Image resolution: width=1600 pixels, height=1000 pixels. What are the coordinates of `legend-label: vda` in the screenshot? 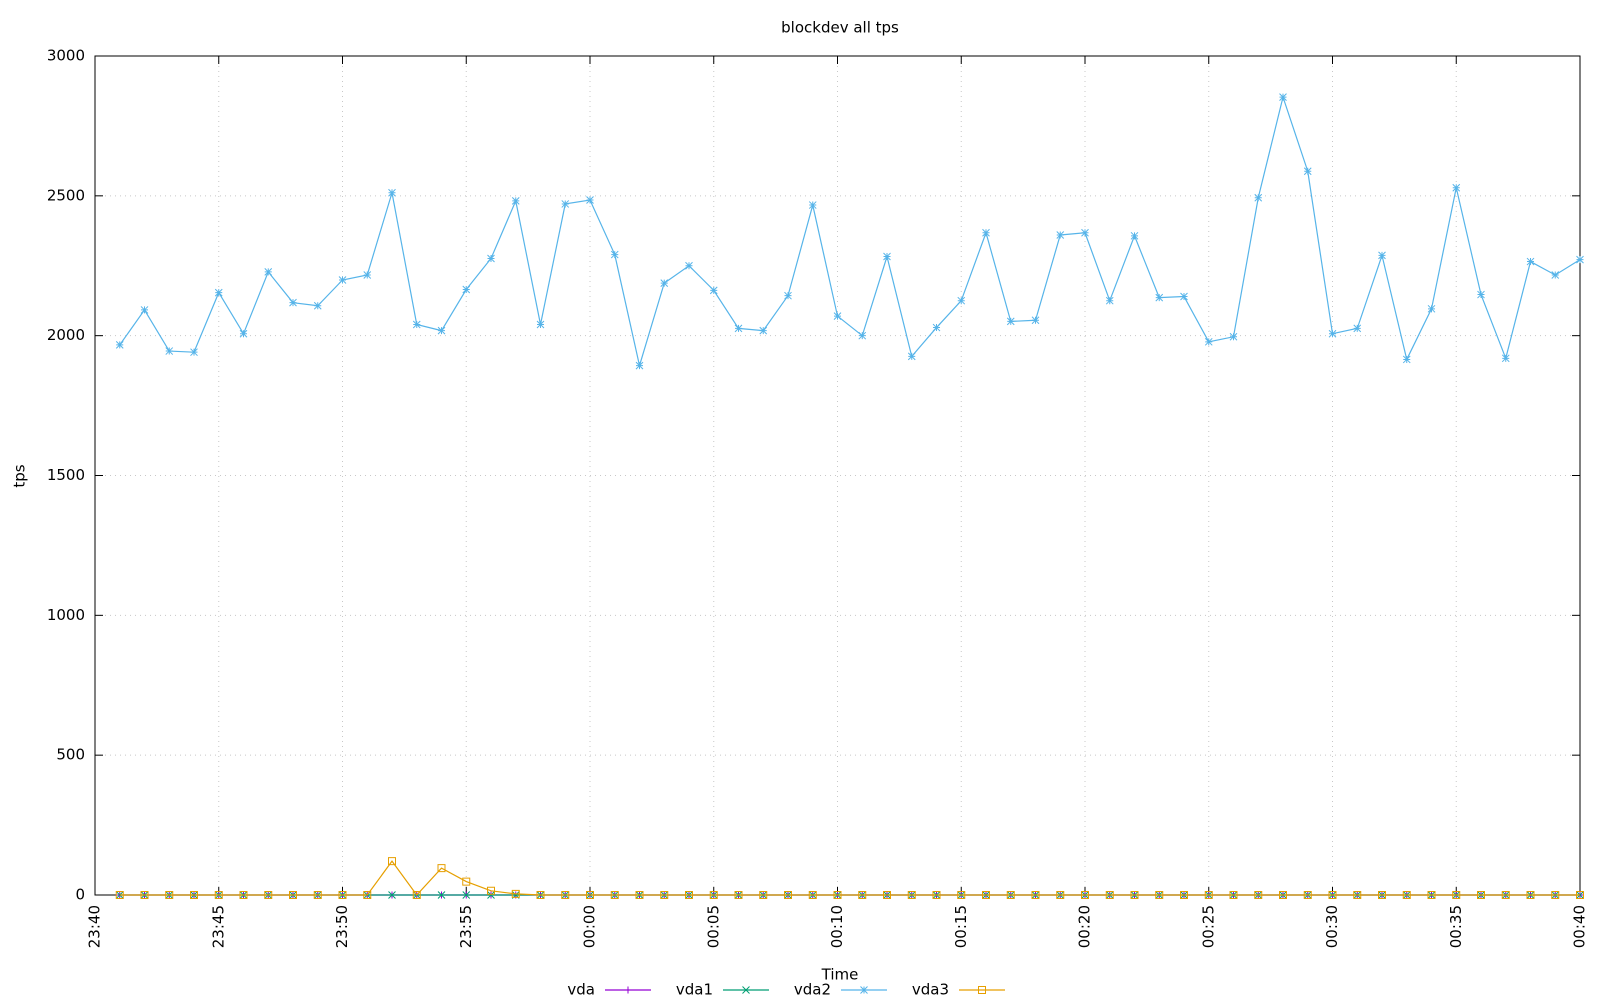 It's located at (581, 990).